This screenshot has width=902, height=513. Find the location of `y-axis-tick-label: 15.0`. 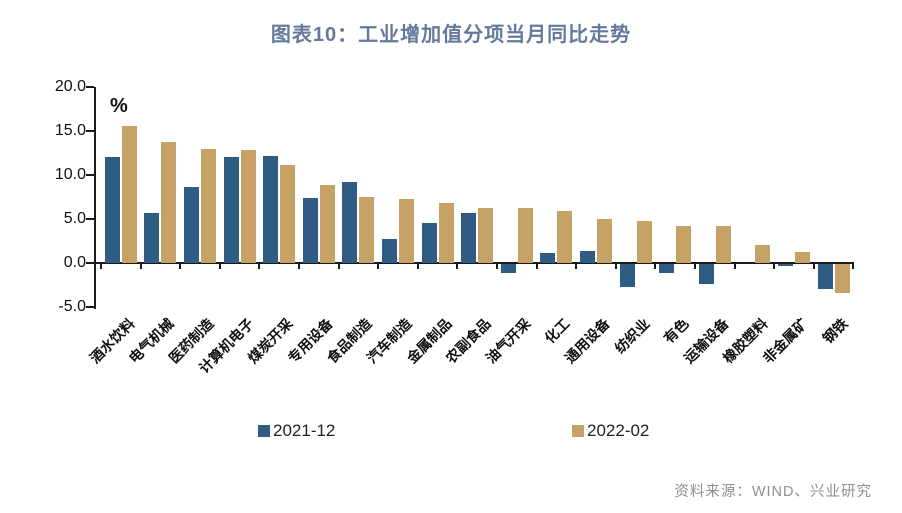

y-axis-tick-label: 15.0 is located at coordinates (70, 130).